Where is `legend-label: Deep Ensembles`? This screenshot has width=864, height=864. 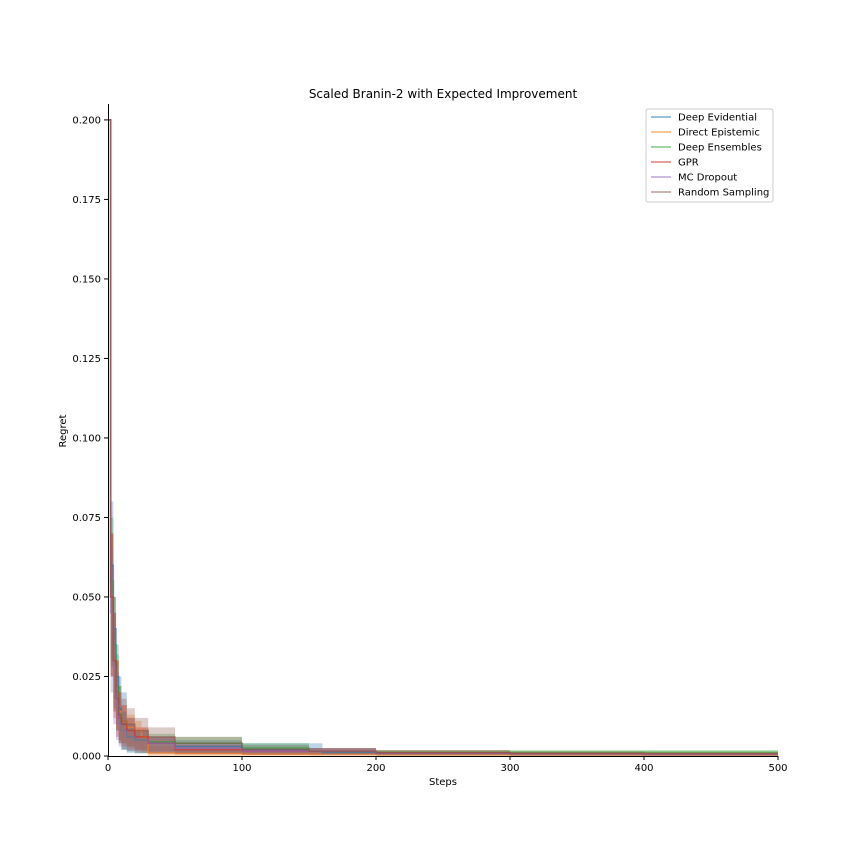 legend-label: Deep Ensembles is located at coordinates (720, 148).